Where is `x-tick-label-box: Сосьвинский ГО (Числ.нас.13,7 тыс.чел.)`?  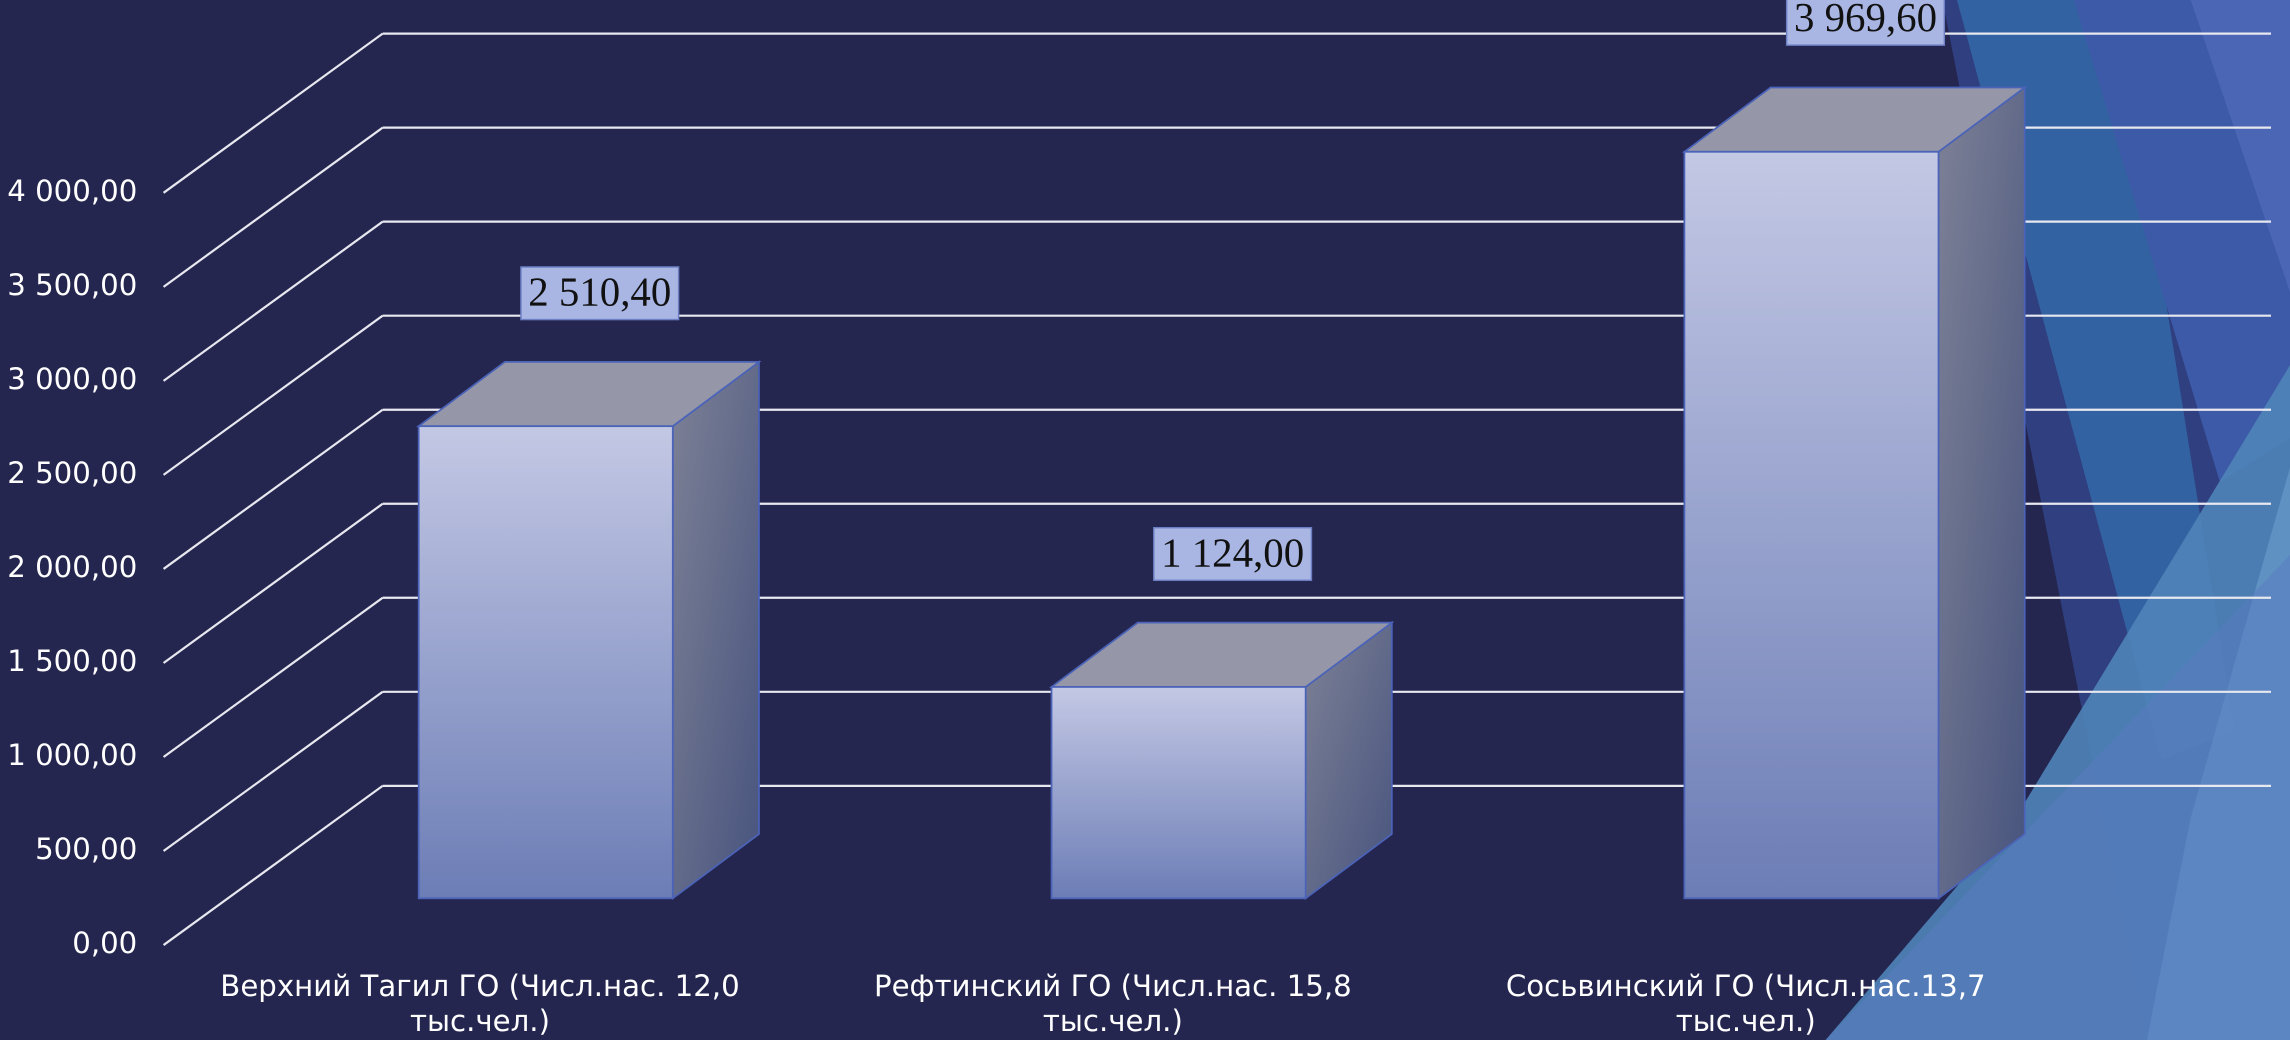
x-tick-label-box: Сосьвинский ГО (Числ.нас.13,7 тыс.чел.) is located at coordinates (1745, 1003).